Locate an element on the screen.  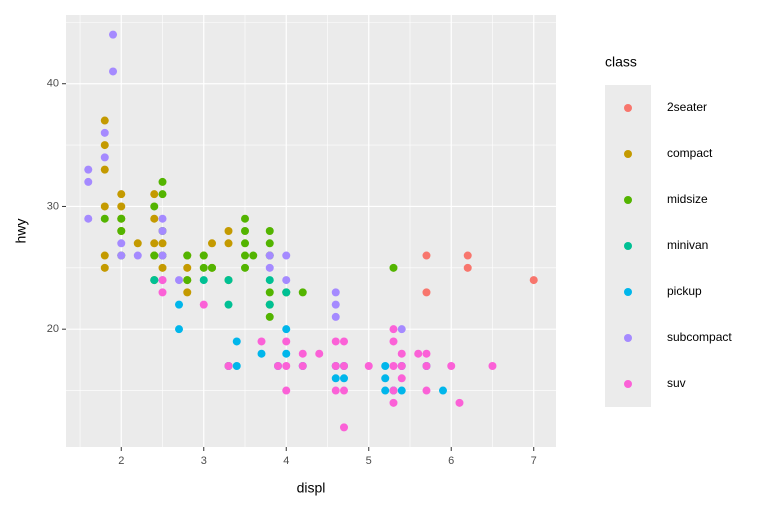
legend-label: minivan is located at coordinates (687, 245).